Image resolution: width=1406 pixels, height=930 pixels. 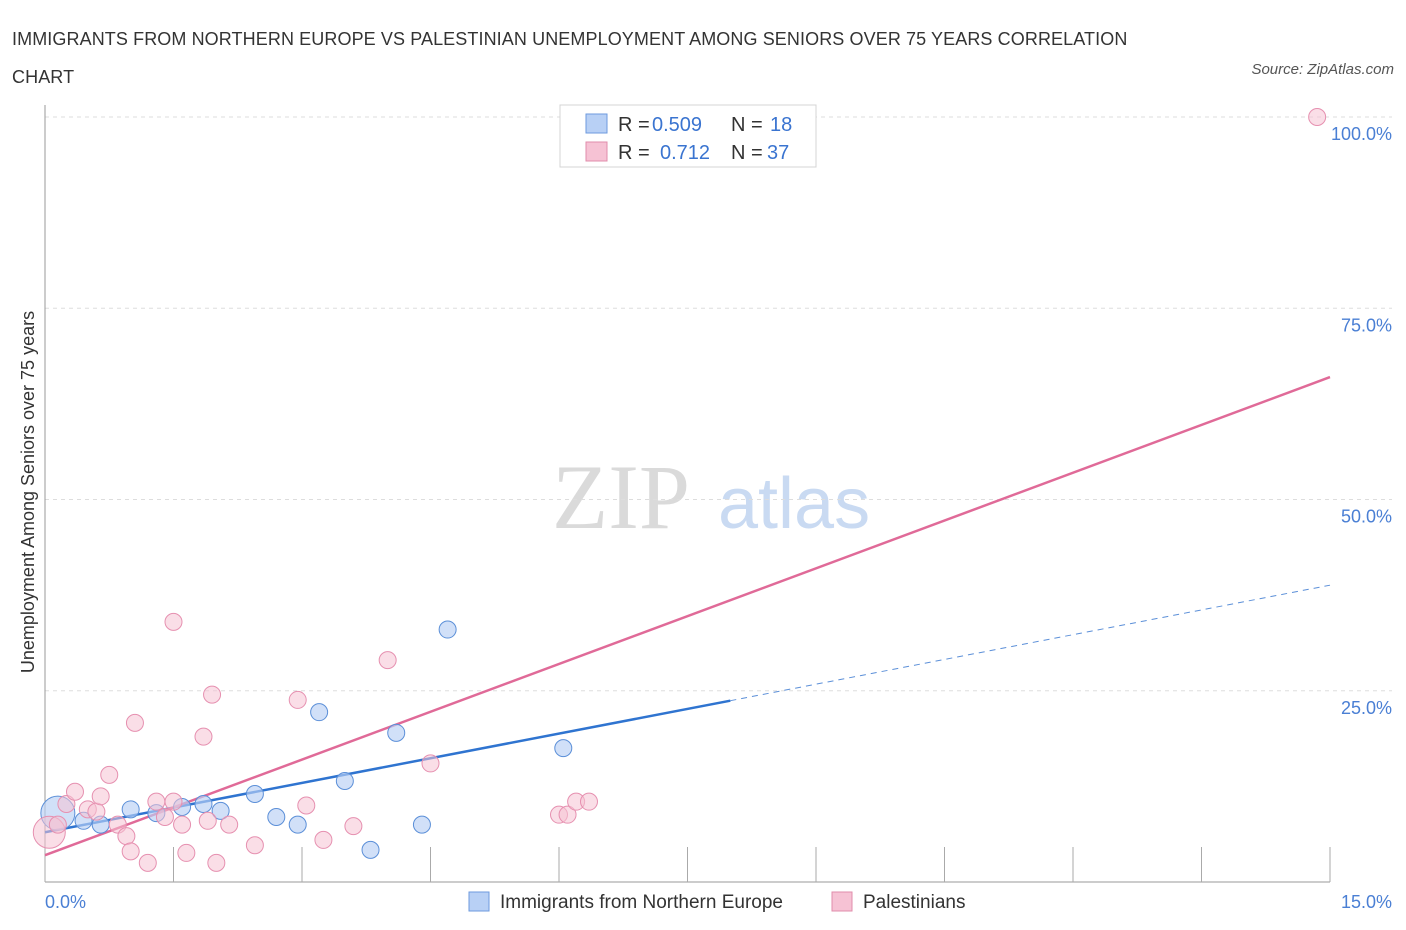 I want to click on watermark-atlas: atlas, so click(x=794, y=504).